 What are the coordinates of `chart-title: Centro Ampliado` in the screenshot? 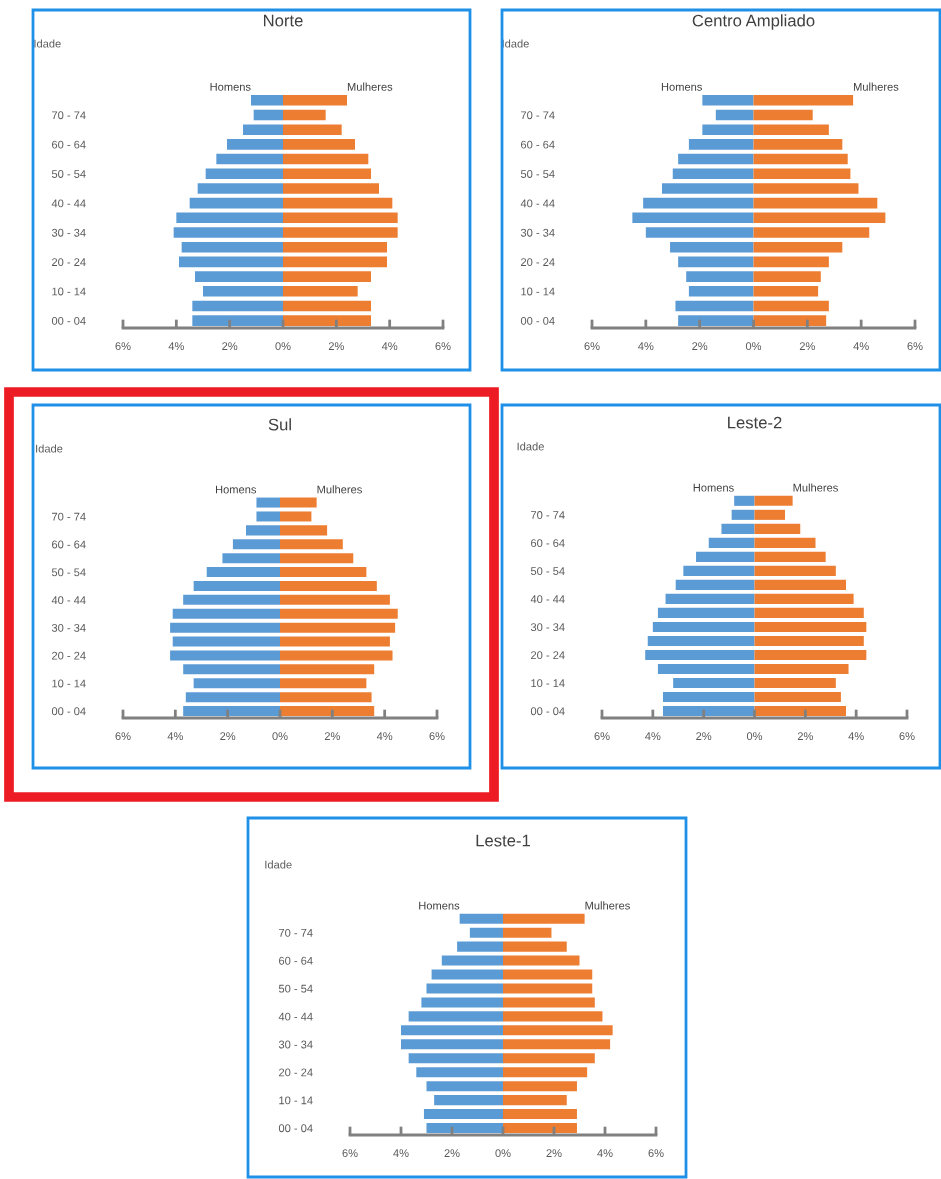 It's located at (753, 22).